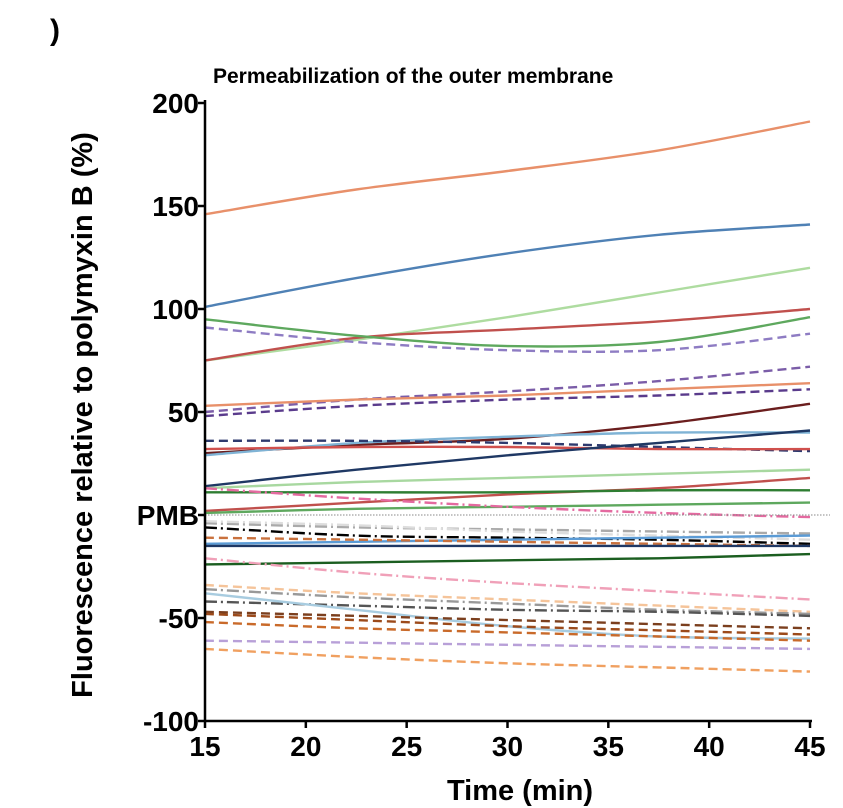 Image resolution: width=843 pixels, height=808 pixels. Describe the element at coordinates (520, 791) in the screenshot. I see `x-axis-title: Time (min)` at that location.